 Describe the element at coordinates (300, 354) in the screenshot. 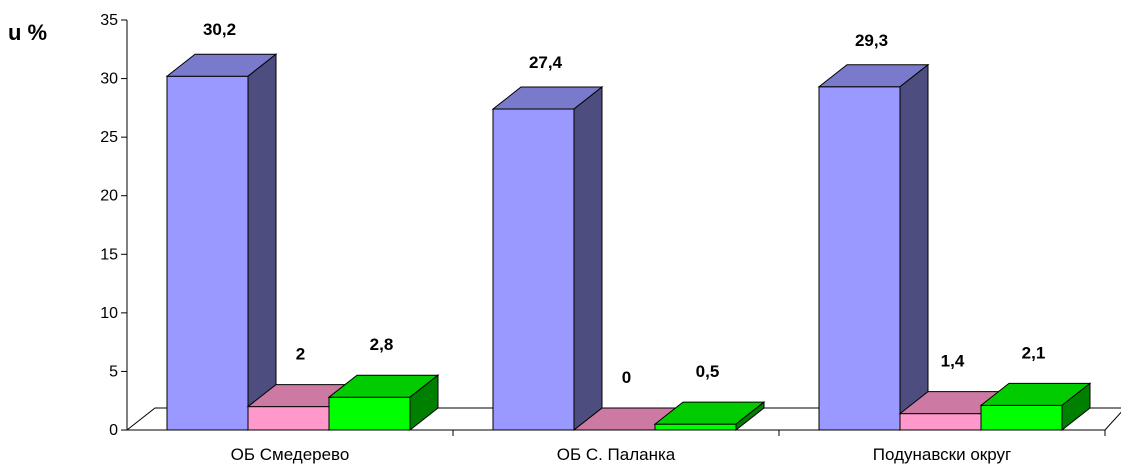

I see `data-label: 2` at that location.